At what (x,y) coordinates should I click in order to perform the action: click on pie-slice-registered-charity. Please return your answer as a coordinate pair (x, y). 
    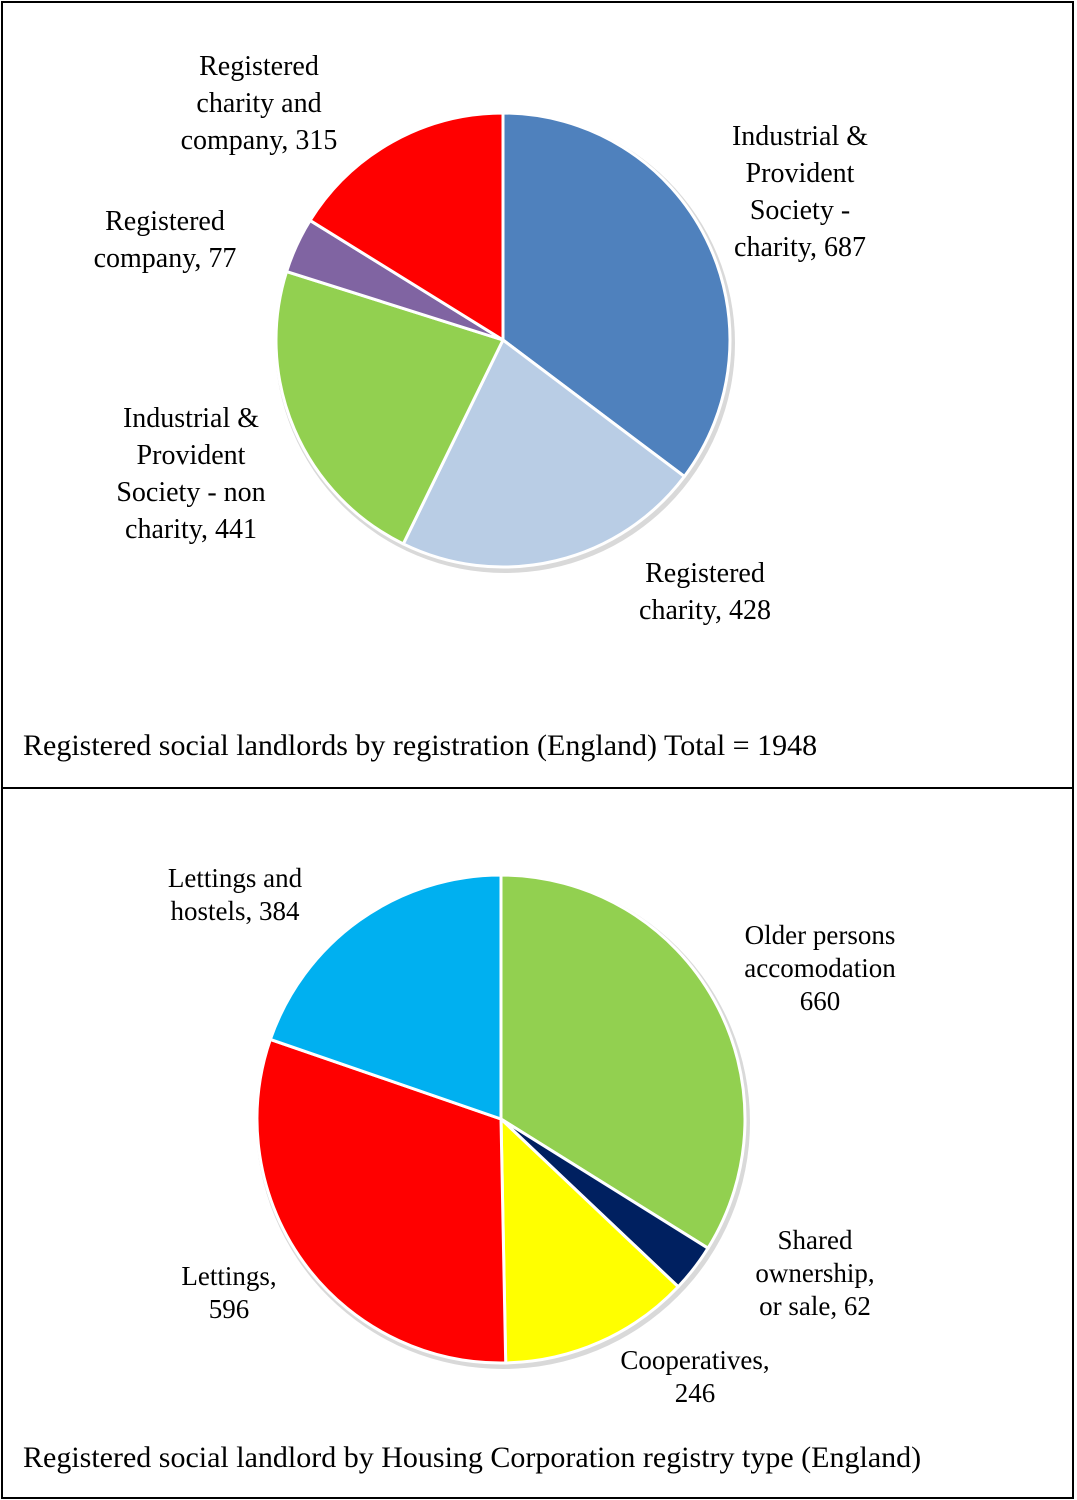
    Looking at the image, I should click on (543, 453).